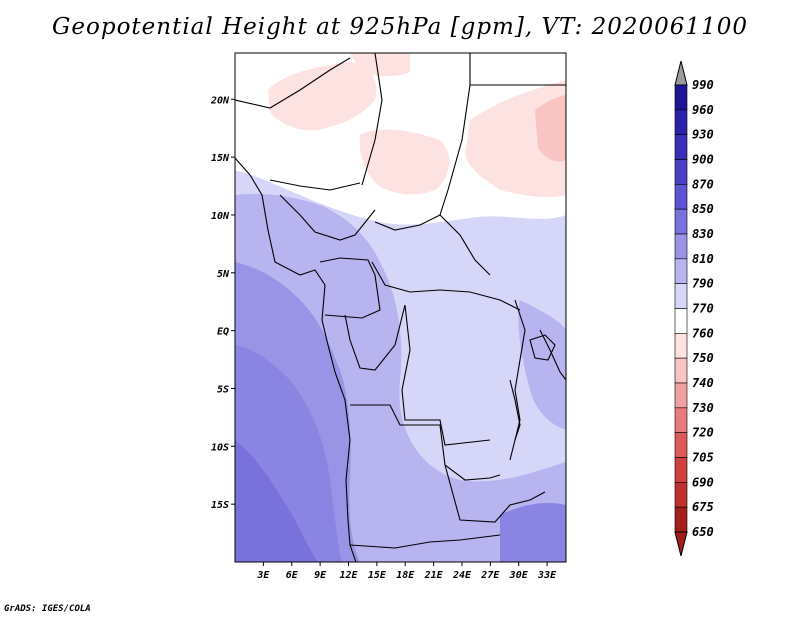 The height and width of the screenshot is (618, 800). I want to click on lat-label: 20N, so click(220, 100).